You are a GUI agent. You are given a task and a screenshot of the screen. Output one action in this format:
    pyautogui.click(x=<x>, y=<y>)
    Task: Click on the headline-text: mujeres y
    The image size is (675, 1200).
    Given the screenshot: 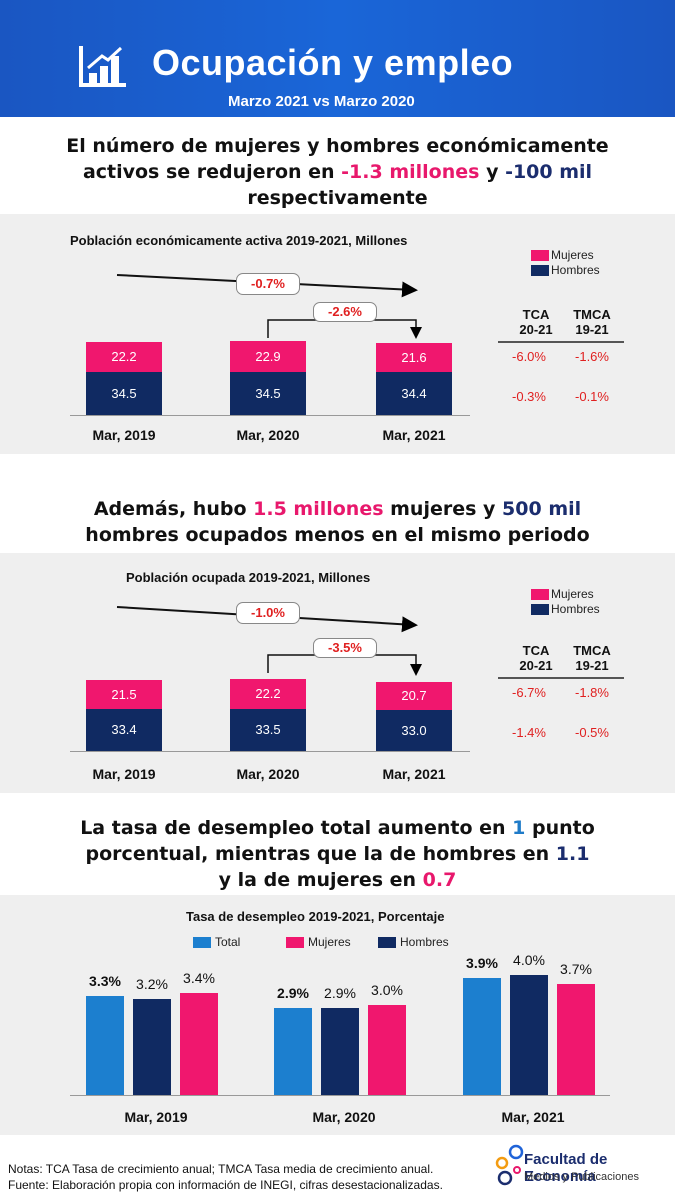 What is the action you would take?
    pyautogui.click(x=443, y=509)
    